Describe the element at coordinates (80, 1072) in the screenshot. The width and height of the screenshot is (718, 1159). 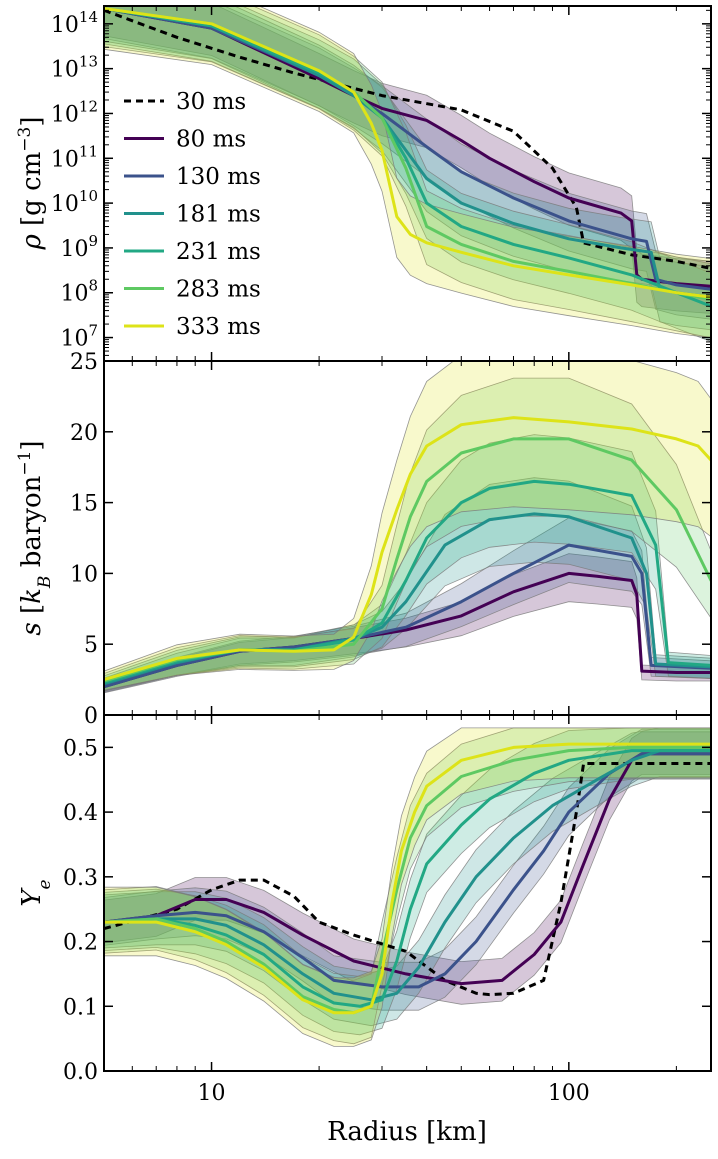
I see `y-tick-label-ye: 0.0` at that location.